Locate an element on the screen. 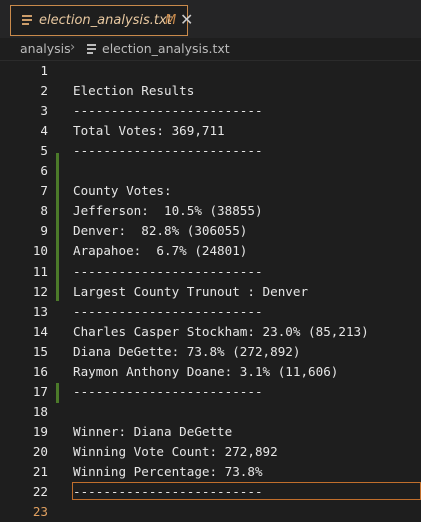 This screenshot has height=522, width=421. chevron-right-icon: › is located at coordinates (73, 47).